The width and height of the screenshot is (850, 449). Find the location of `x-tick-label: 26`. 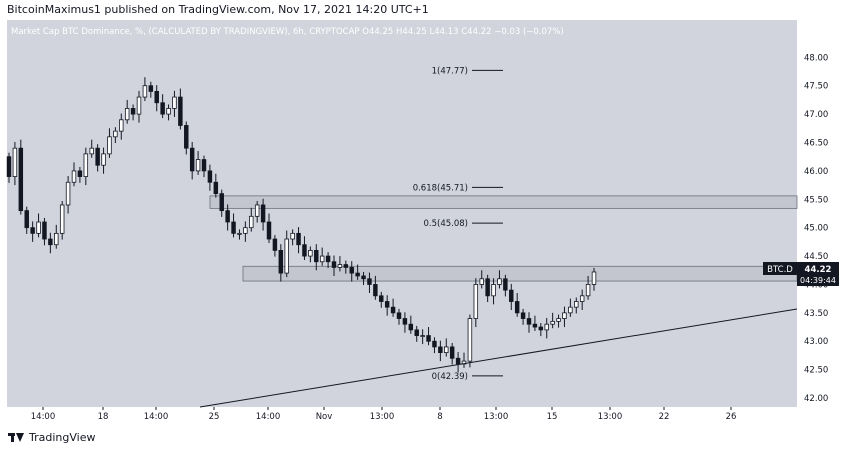

x-tick-label: 26 is located at coordinates (731, 417).